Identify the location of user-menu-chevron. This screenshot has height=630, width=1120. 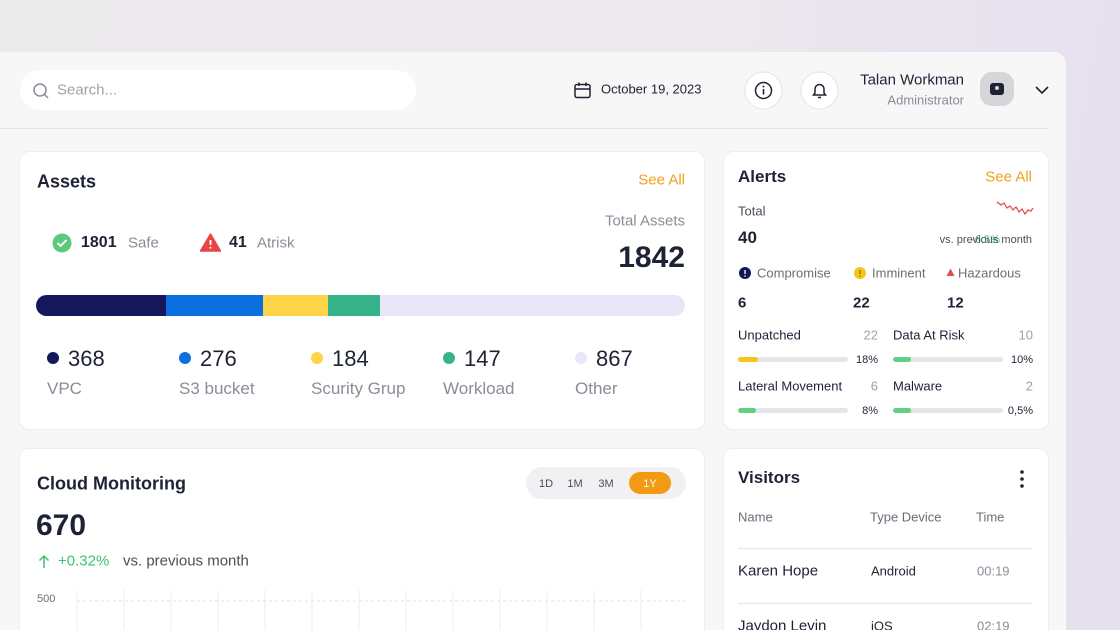
(1042, 90).